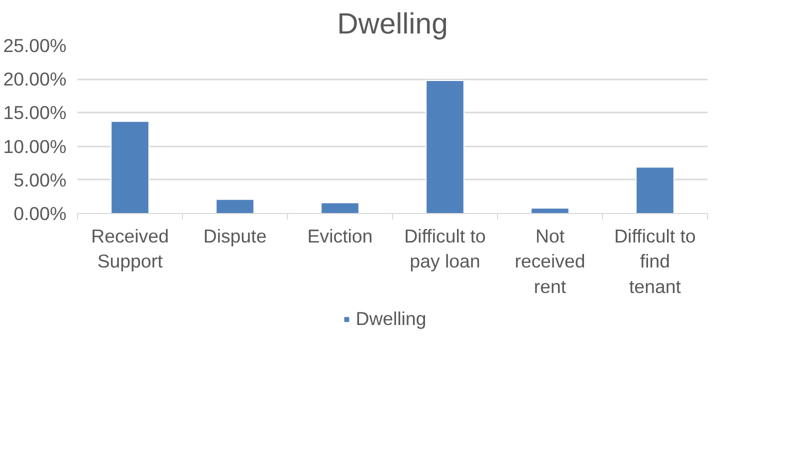  I want to click on x-tick-label: Received Support, so click(130, 249).